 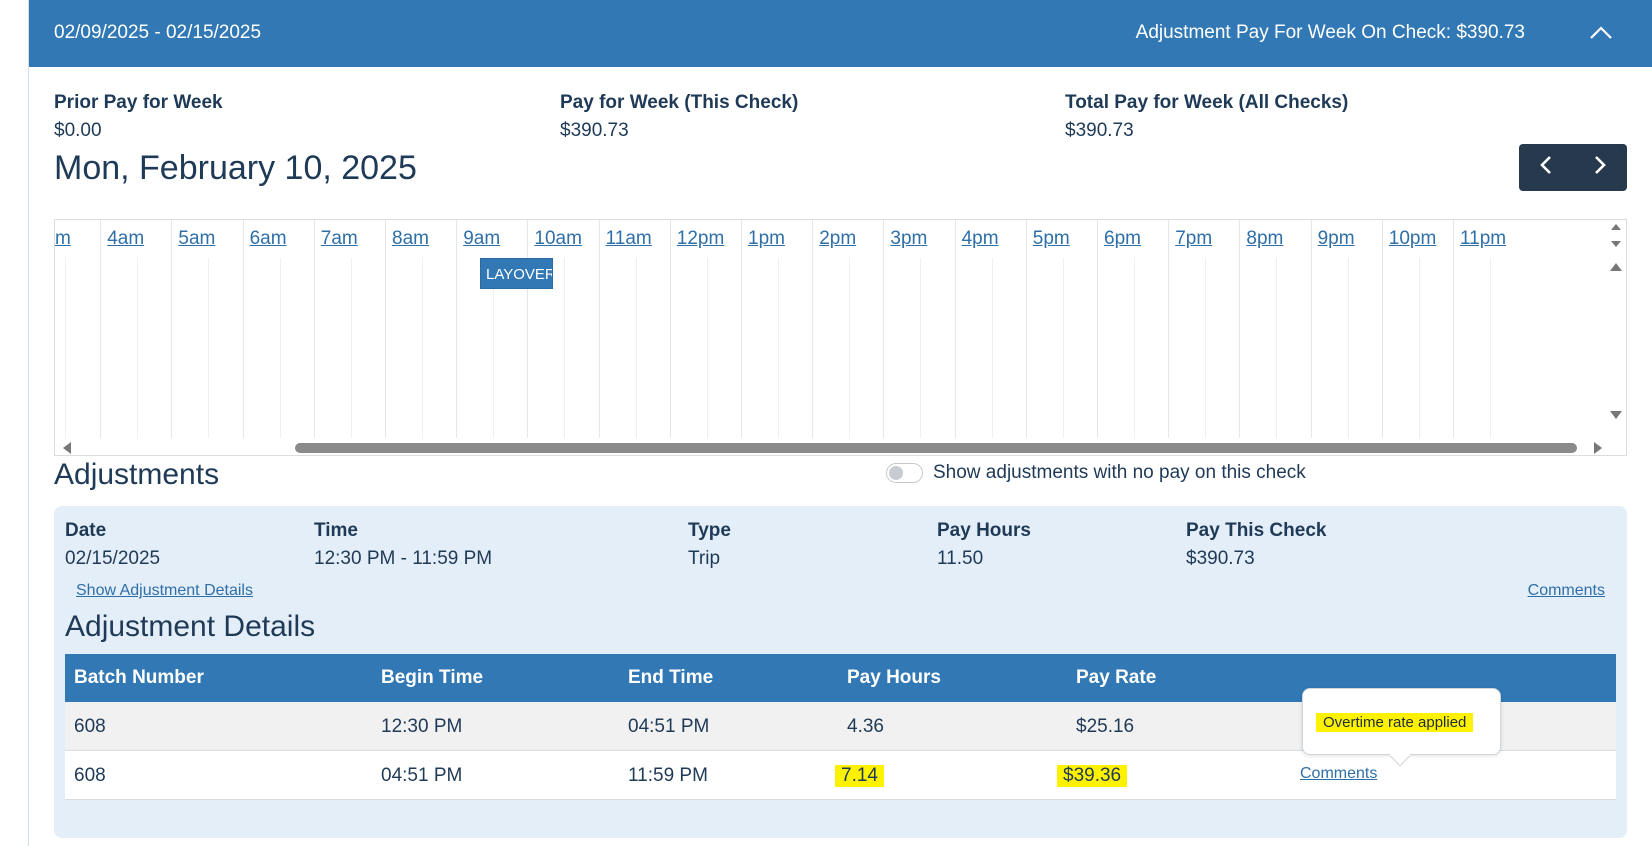 What do you see at coordinates (894, 677) in the screenshot?
I see `column-header: Pay Hours` at bounding box center [894, 677].